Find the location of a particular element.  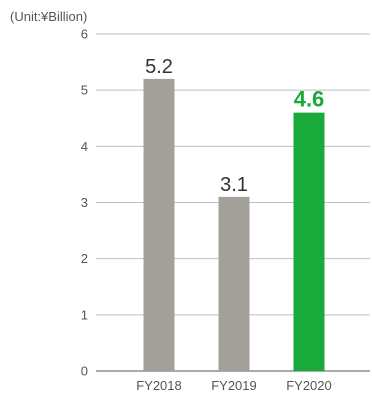

y-tick-label: 4 is located at coordinates (84, 146).